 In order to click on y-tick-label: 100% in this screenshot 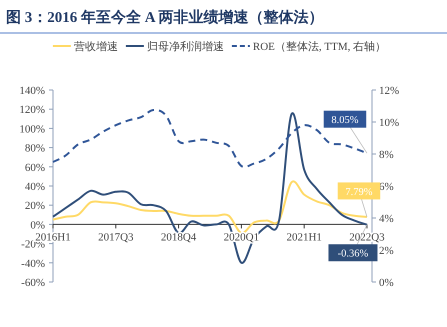, I will do `click(32, 129)`.